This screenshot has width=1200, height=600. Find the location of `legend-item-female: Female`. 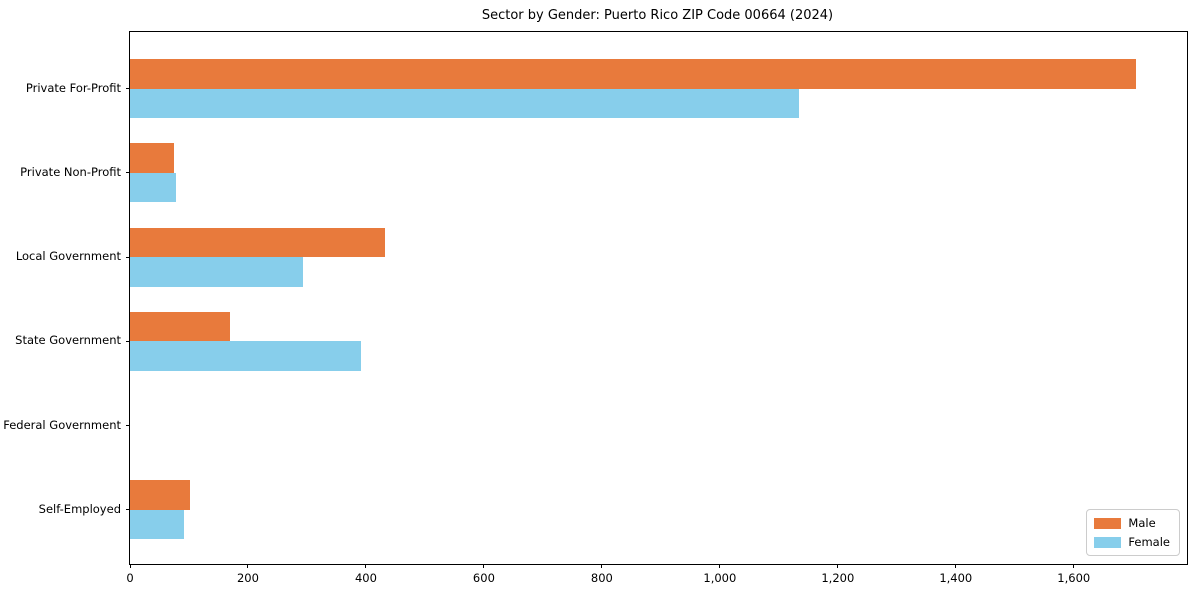

legend-item-female: Female is located at coordinates (1132, 542).